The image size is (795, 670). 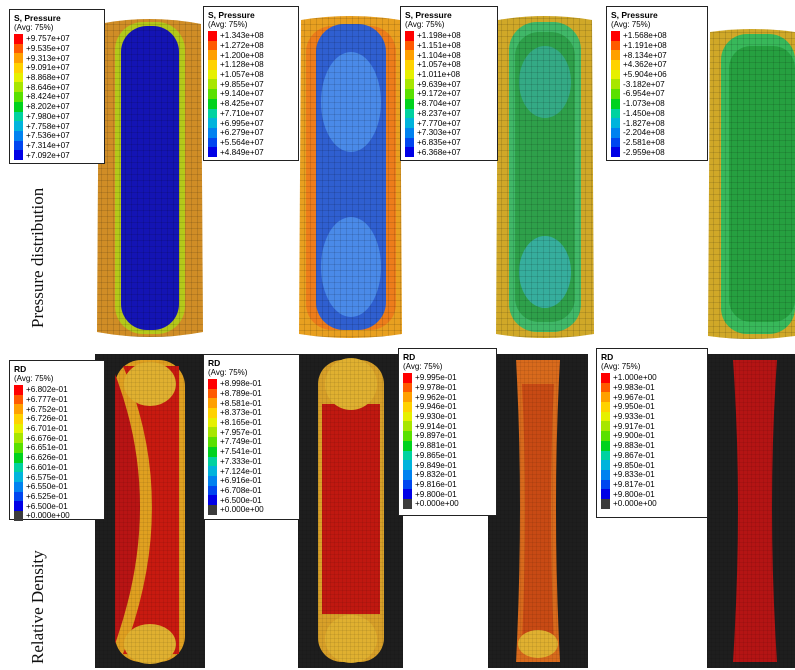 I want to click on legend-value: +8.202e+07, so click(x=48, y=107).